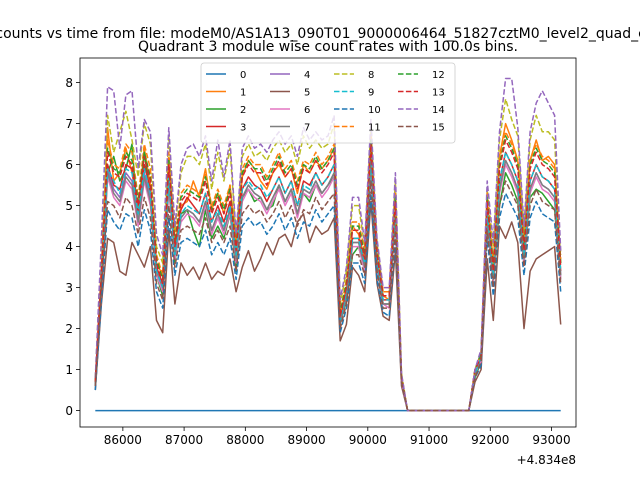  Describe the element at coordinates (69, 83) in the screenshot. I see `y-tick-label: 8` at that location.